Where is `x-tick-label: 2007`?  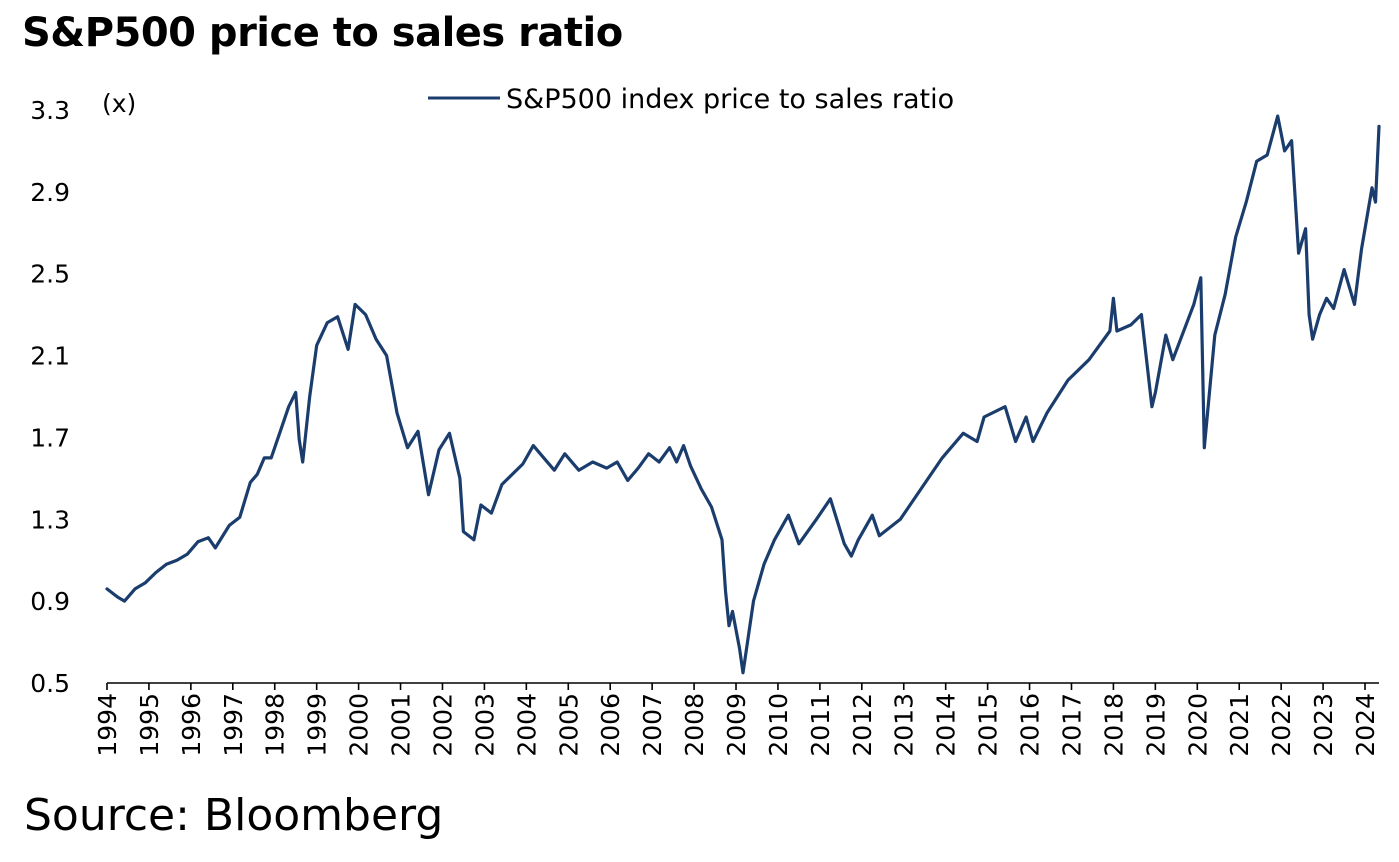 x-tick-label: 2007 is located at coordinates (652, 725).